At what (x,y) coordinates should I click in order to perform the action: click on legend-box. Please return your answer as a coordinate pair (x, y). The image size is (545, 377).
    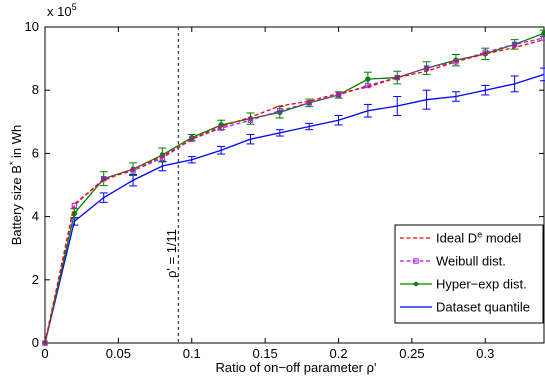
    Looking at the image, I should click on (469, 274).